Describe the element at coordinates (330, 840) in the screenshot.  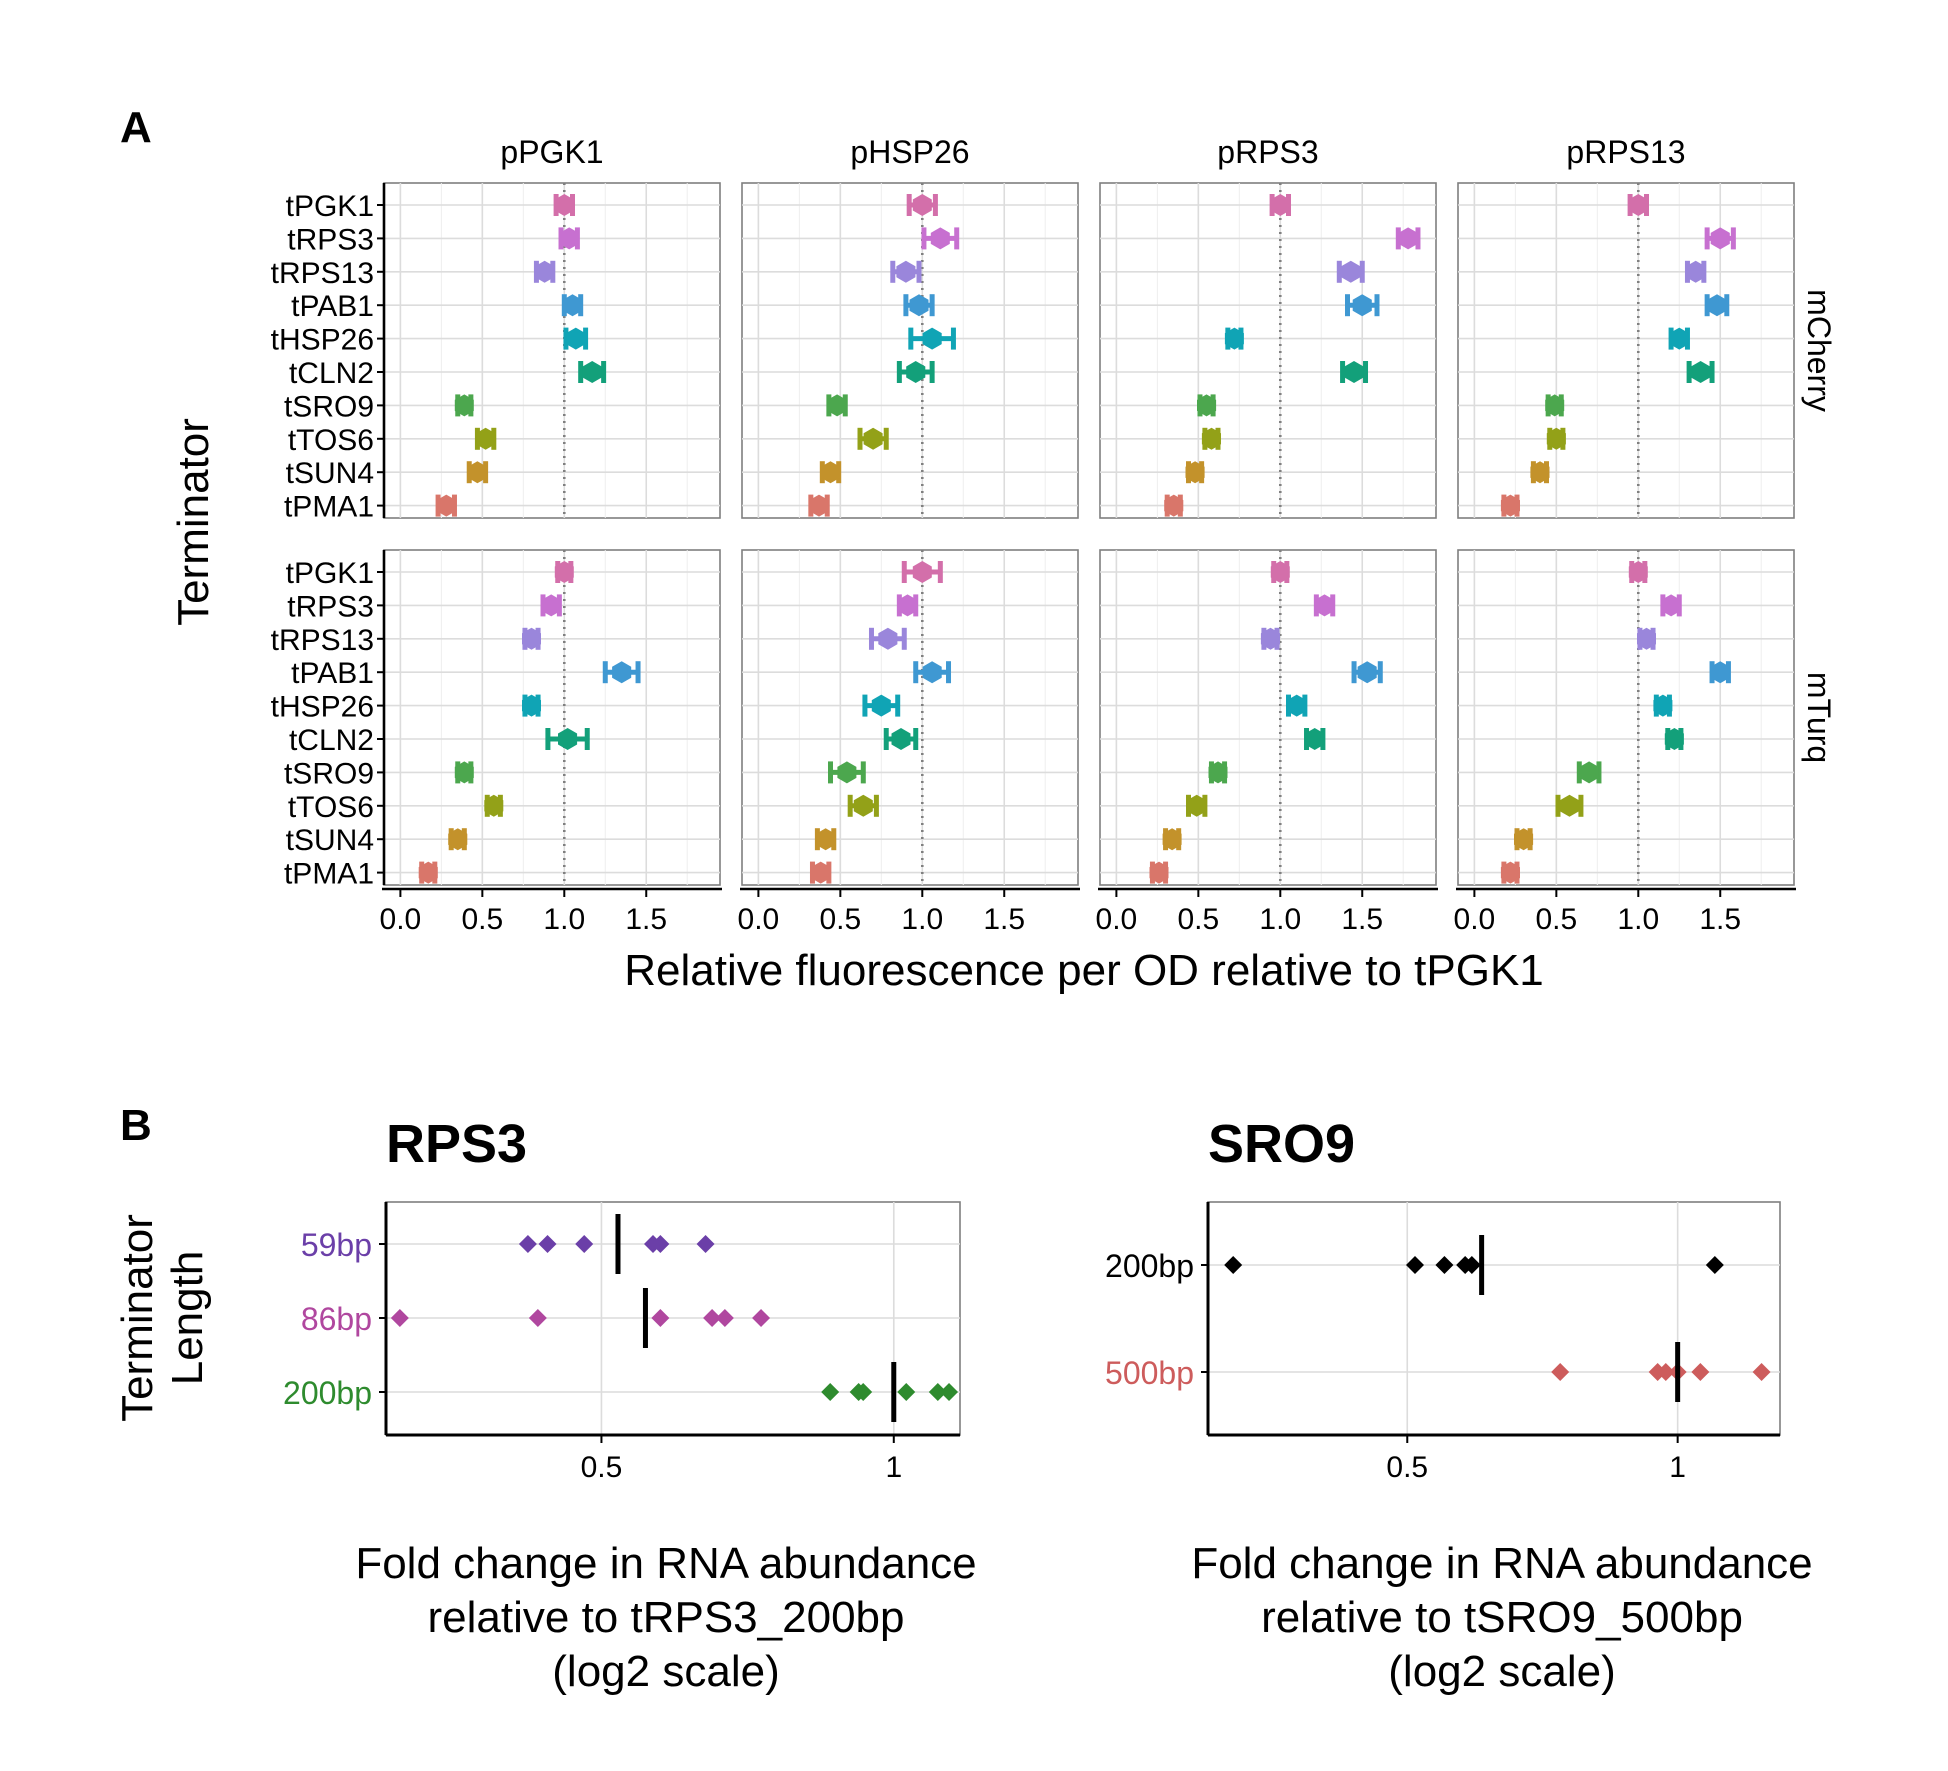
I see `y-tick-label: tSUN4` at that location.